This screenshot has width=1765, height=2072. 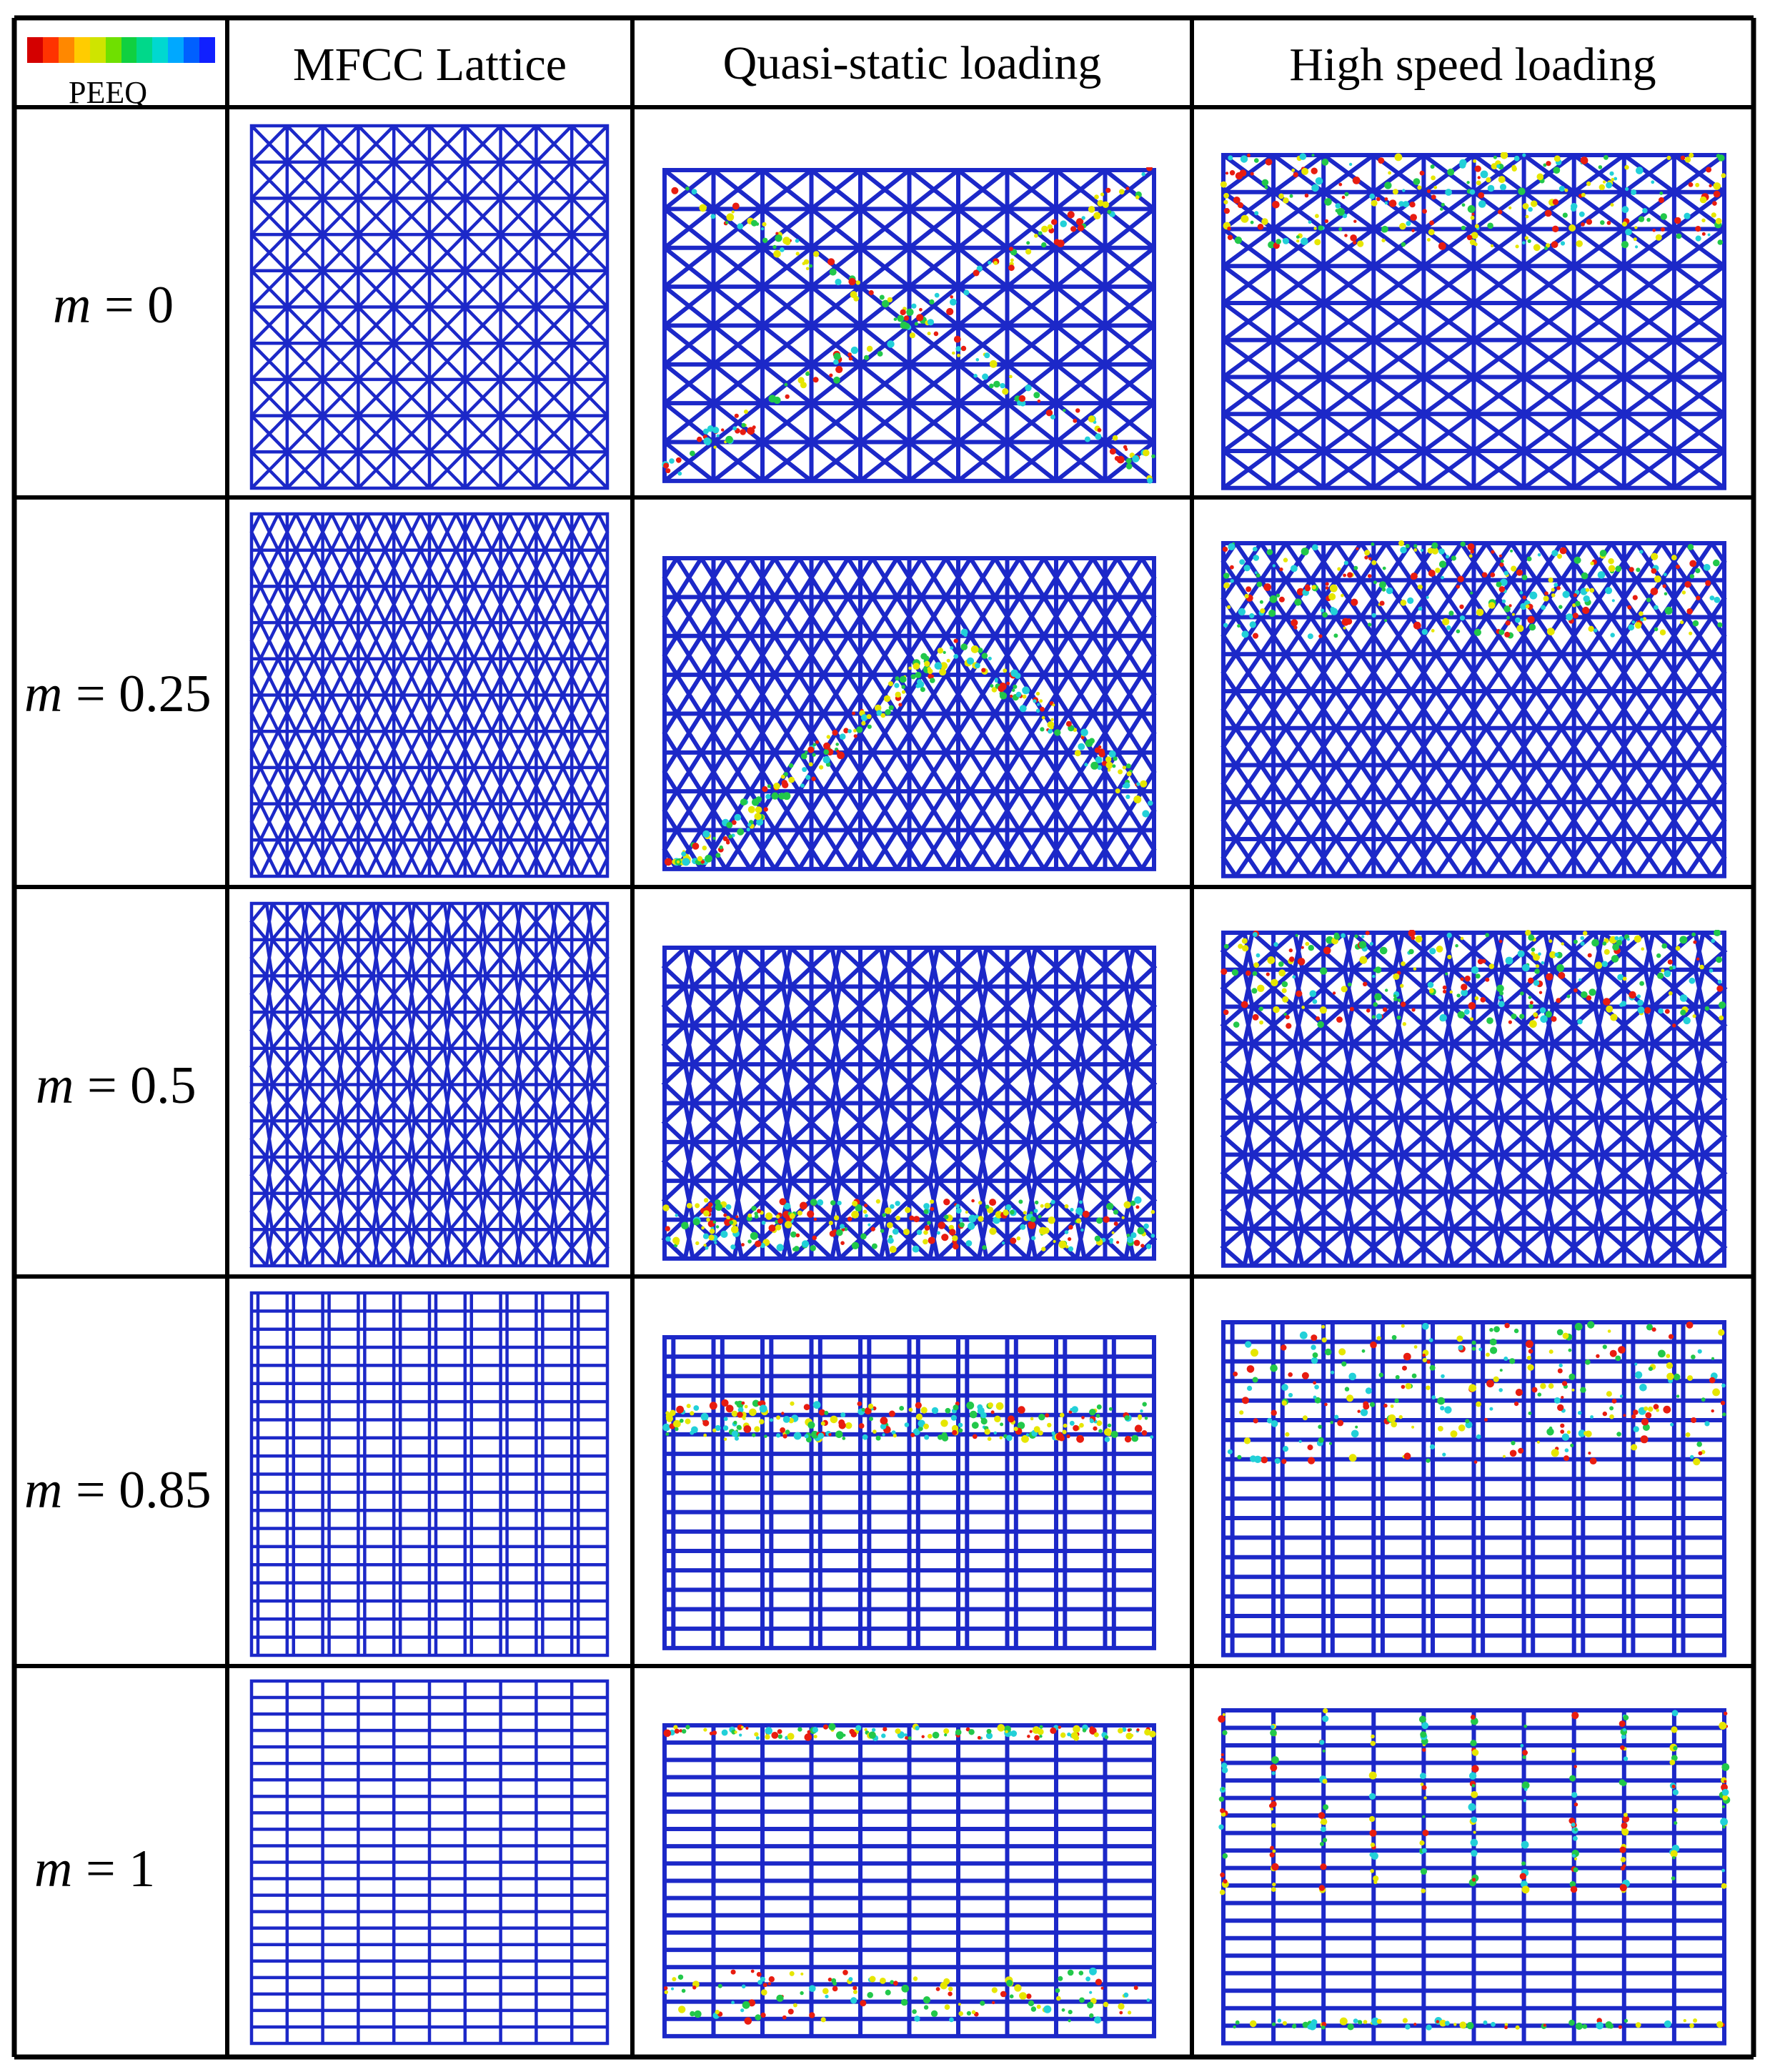 What do you see at coordinates (95, 1869) in the screenshot?
I see `row-label-m-1: m = 1` at bounding box center [95, 1869].